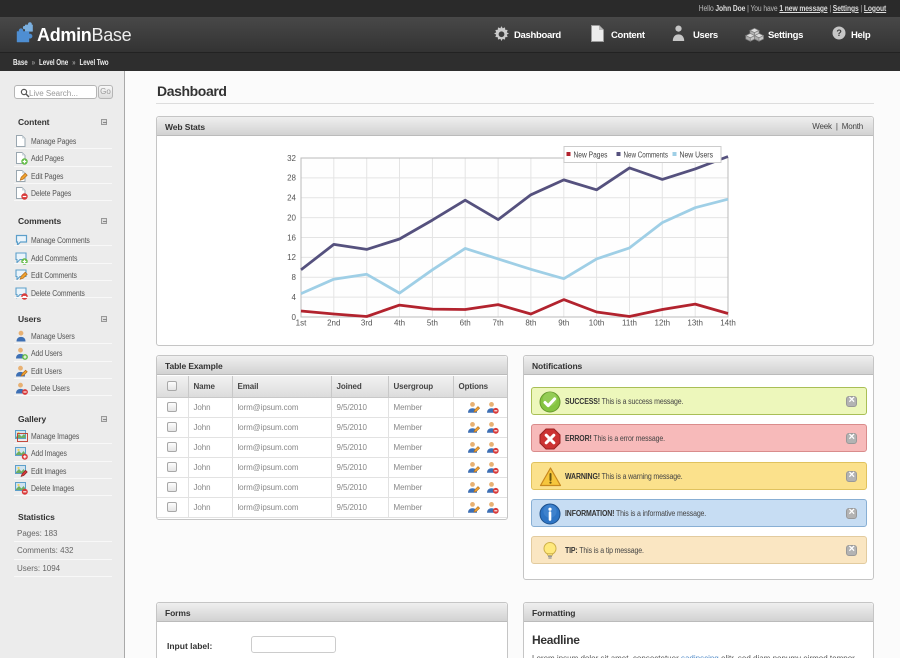  Describe the element at coordinates (291, 237) in the screenshot. I see `svg-text: 16` at that location.